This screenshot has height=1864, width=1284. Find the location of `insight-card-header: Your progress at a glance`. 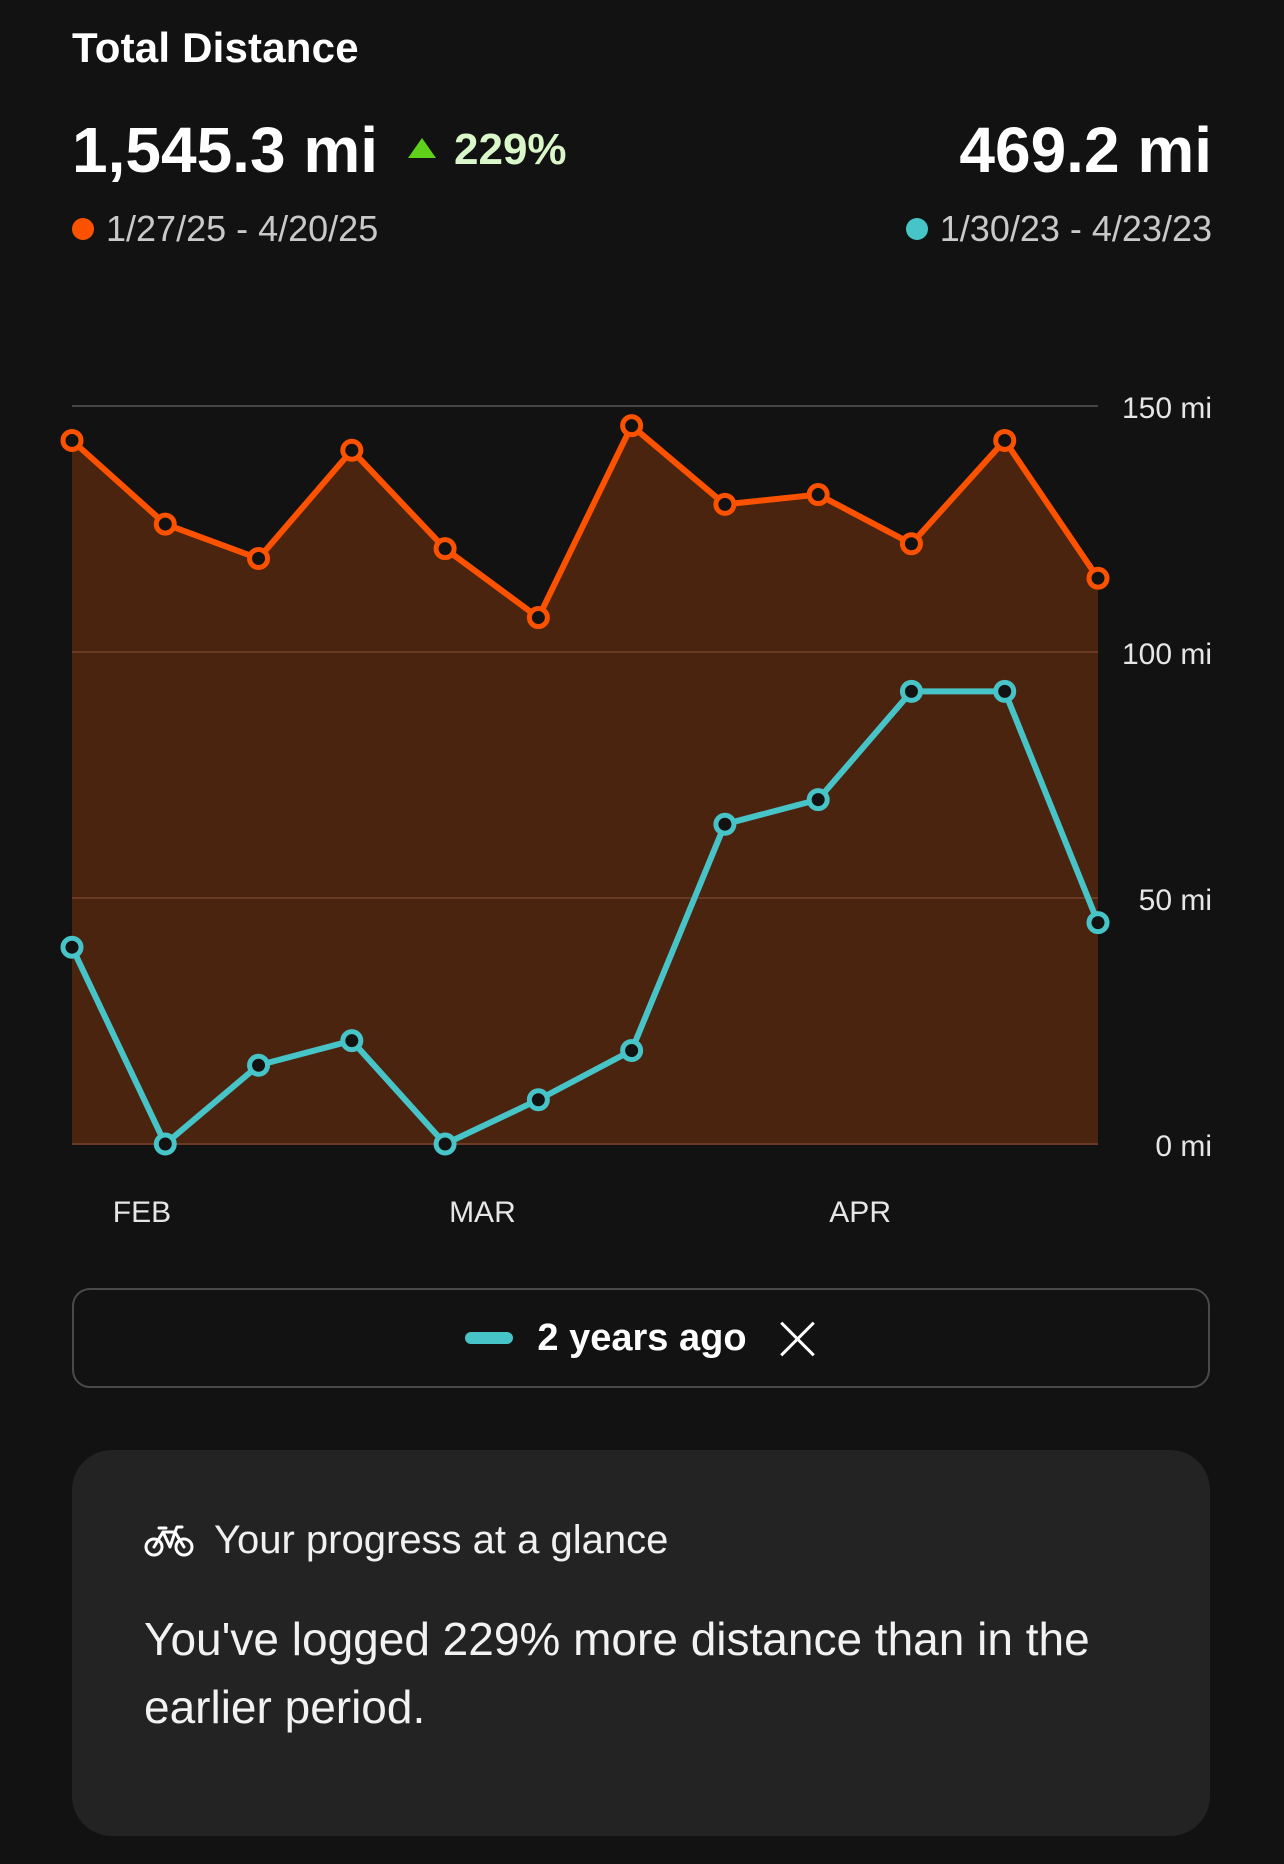

insight-card-header: Your progress at a glance is located at coordinates (641, 1540).